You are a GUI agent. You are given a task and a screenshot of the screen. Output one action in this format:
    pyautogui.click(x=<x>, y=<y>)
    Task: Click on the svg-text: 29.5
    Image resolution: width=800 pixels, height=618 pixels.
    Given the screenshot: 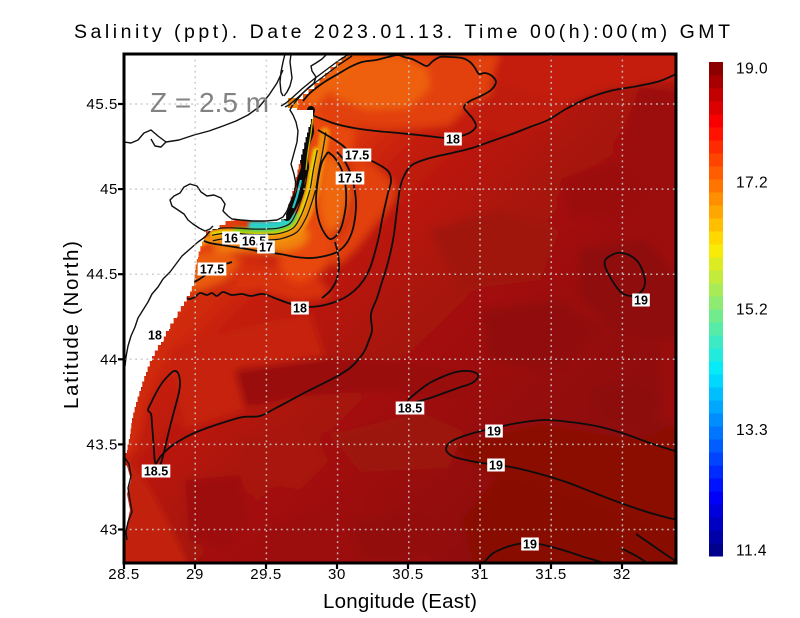 What is the action you would take?
    pyautogui.click(x=266, y=574)
    